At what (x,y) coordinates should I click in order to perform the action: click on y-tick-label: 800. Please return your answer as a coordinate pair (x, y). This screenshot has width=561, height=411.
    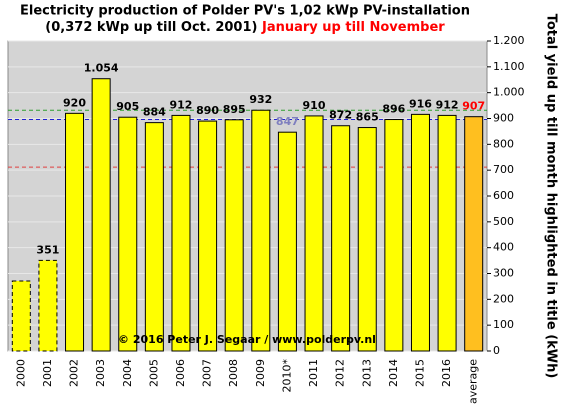
    Looking at the image, I should click on (503, 143).